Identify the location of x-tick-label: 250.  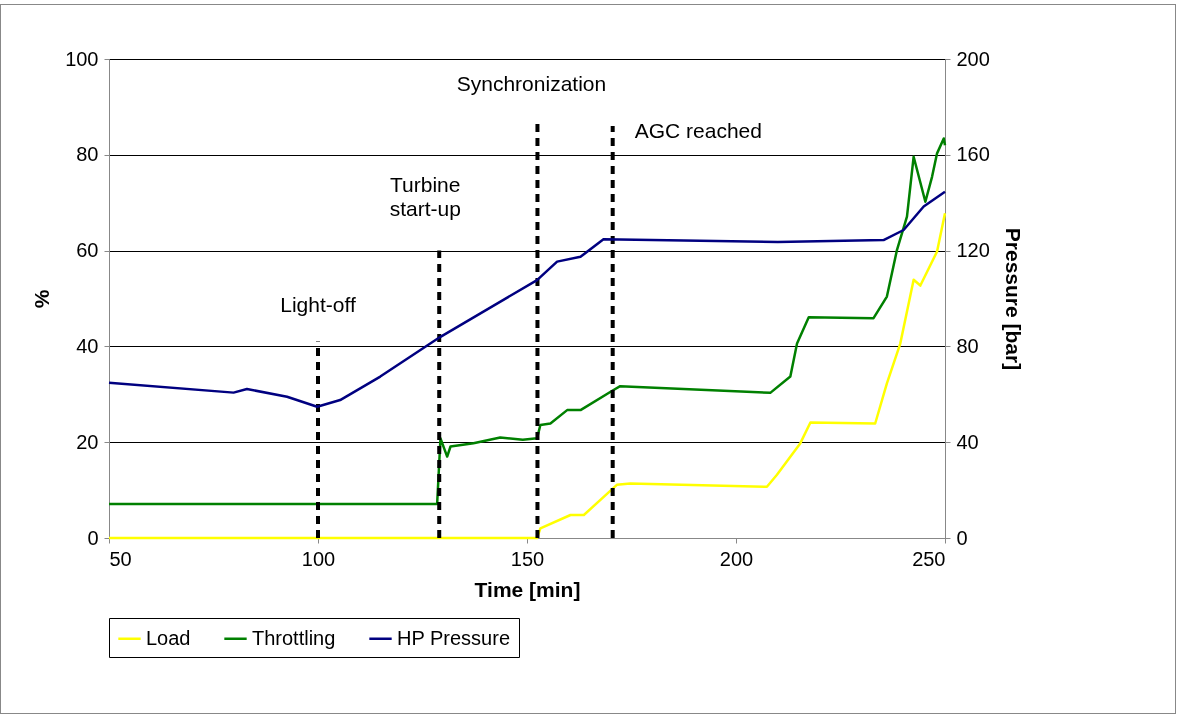
(929, 558).